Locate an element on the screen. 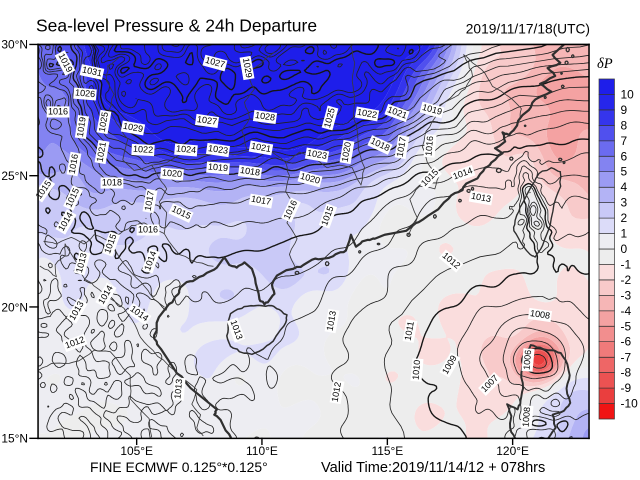 This screenshot has height=480, width=640. svg-text: 1010 is located at coordinates (417, 369).